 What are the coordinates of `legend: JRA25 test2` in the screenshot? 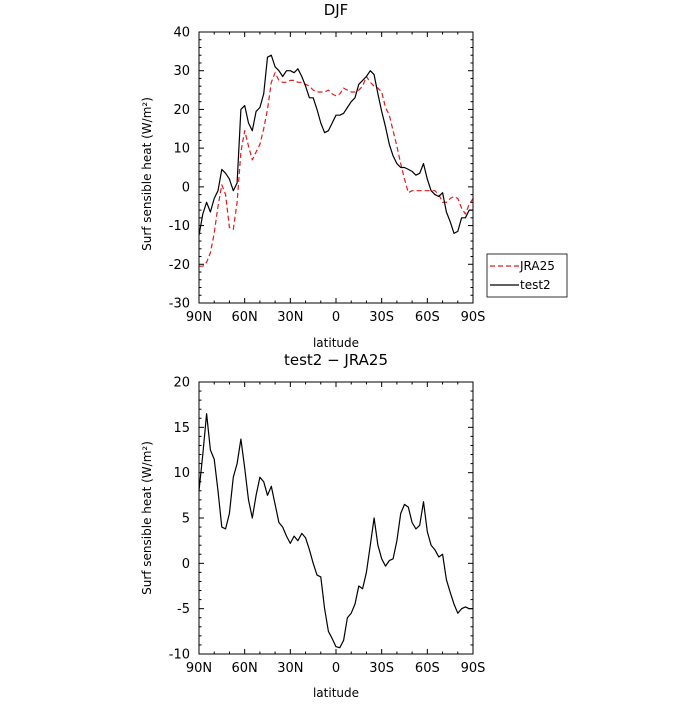 It's located at (527, 275).